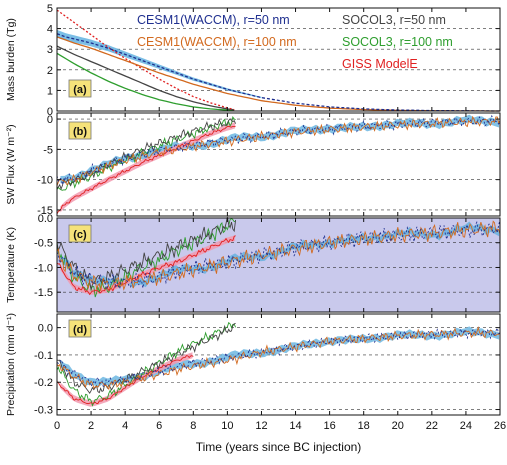 The image size is (507, 465). I want to click on x-axis-label: Time (years since BC injection), so click(279, 447).